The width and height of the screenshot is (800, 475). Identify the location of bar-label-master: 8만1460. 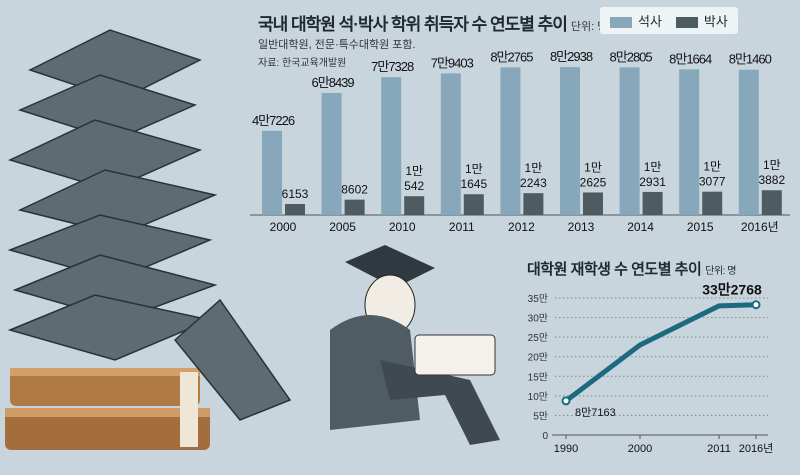
(750, 59).